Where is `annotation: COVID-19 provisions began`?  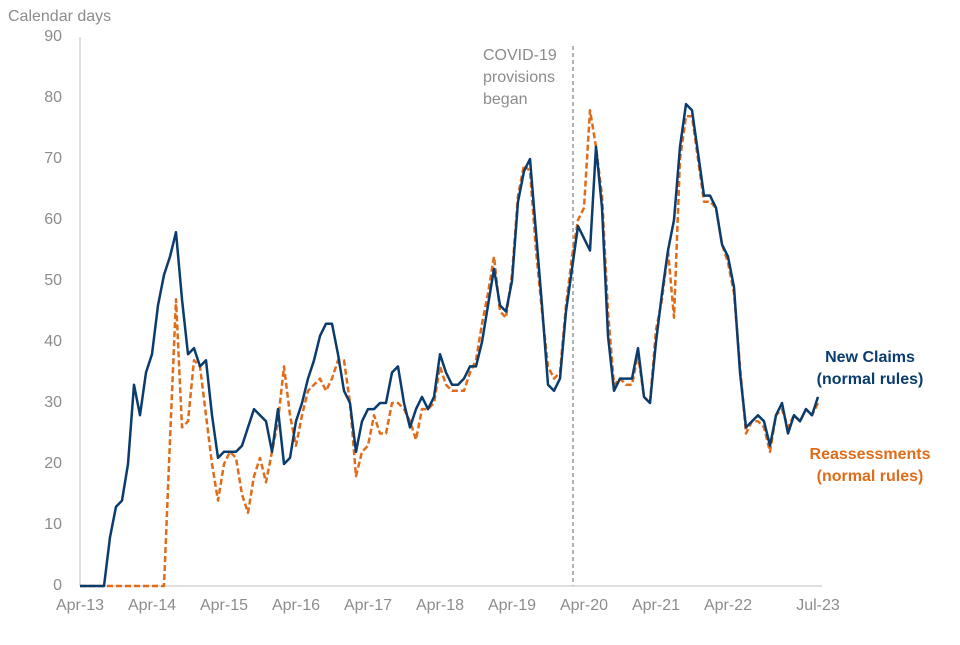
annotation: COVID-19 provisions began is located at coordinates (520, 77).